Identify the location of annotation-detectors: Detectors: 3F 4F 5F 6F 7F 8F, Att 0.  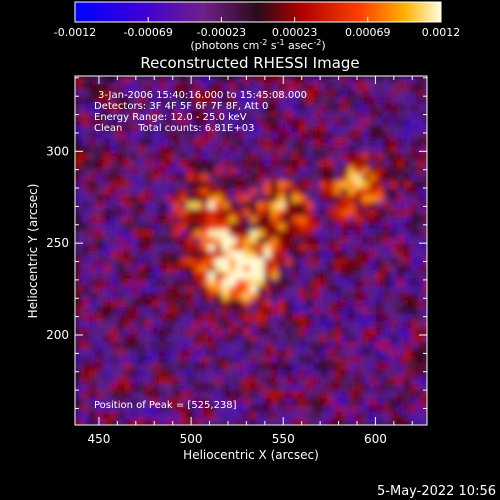
(181, 106).